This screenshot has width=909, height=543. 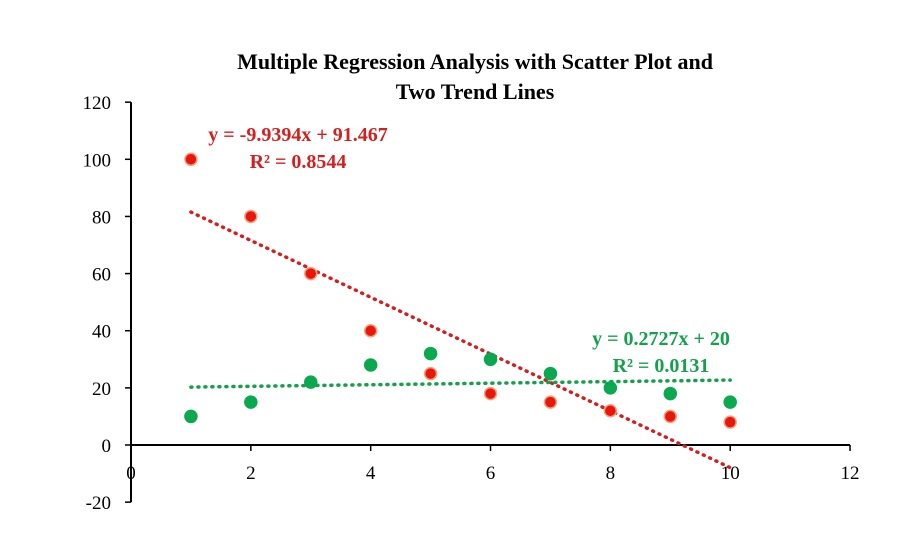 I want to click on y-tick-label: 40, so click(x=101, y=332).